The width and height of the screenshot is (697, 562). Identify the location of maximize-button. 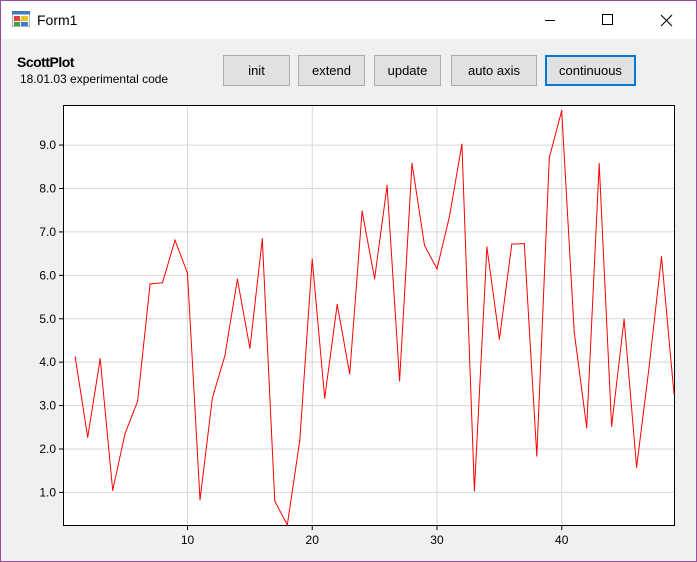
(607, 20).